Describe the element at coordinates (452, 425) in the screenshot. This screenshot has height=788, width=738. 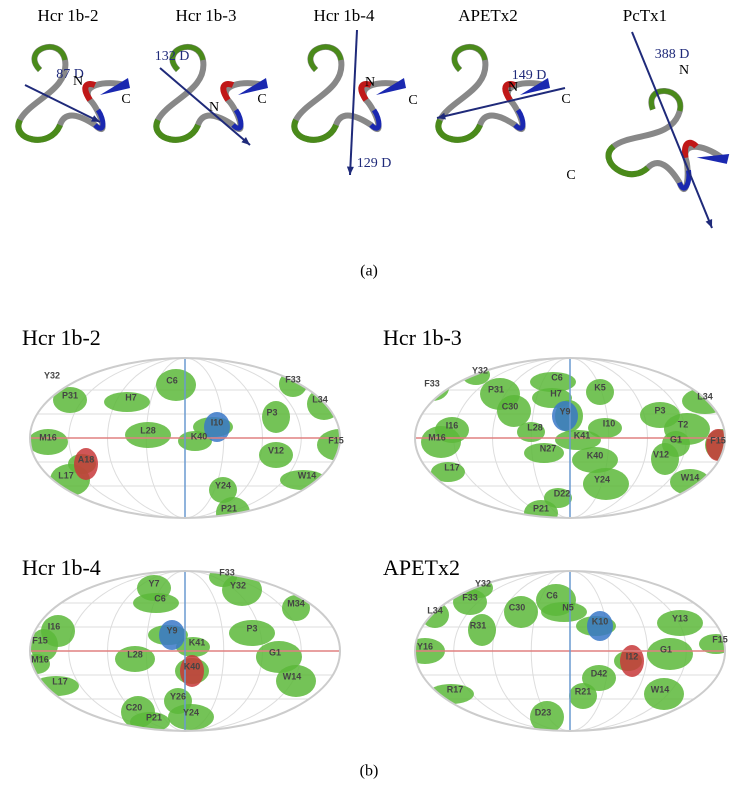
I see `residue-label: I16` at that location.